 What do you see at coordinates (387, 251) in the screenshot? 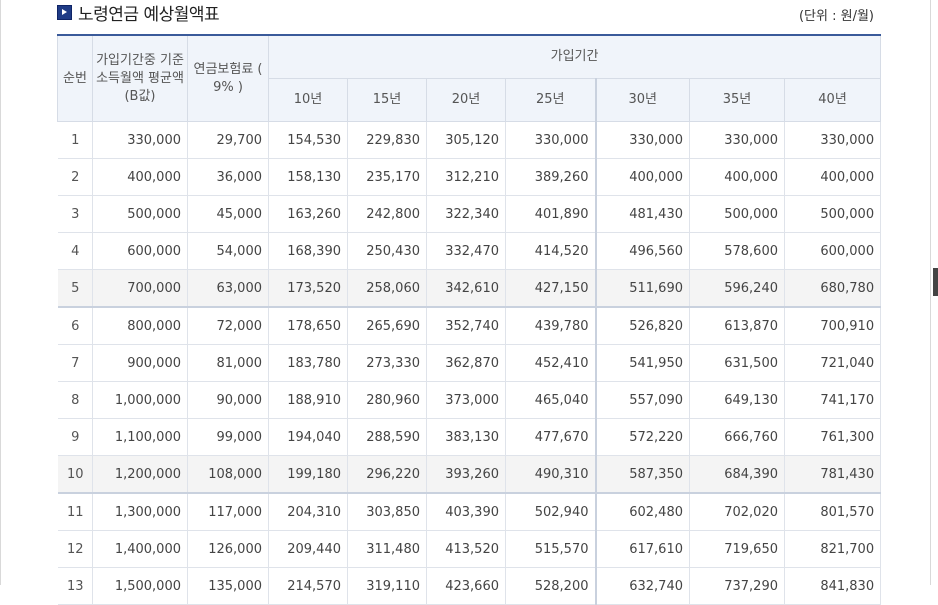
I see `cell-amount: 250,430` at bounding box center [387, 251].